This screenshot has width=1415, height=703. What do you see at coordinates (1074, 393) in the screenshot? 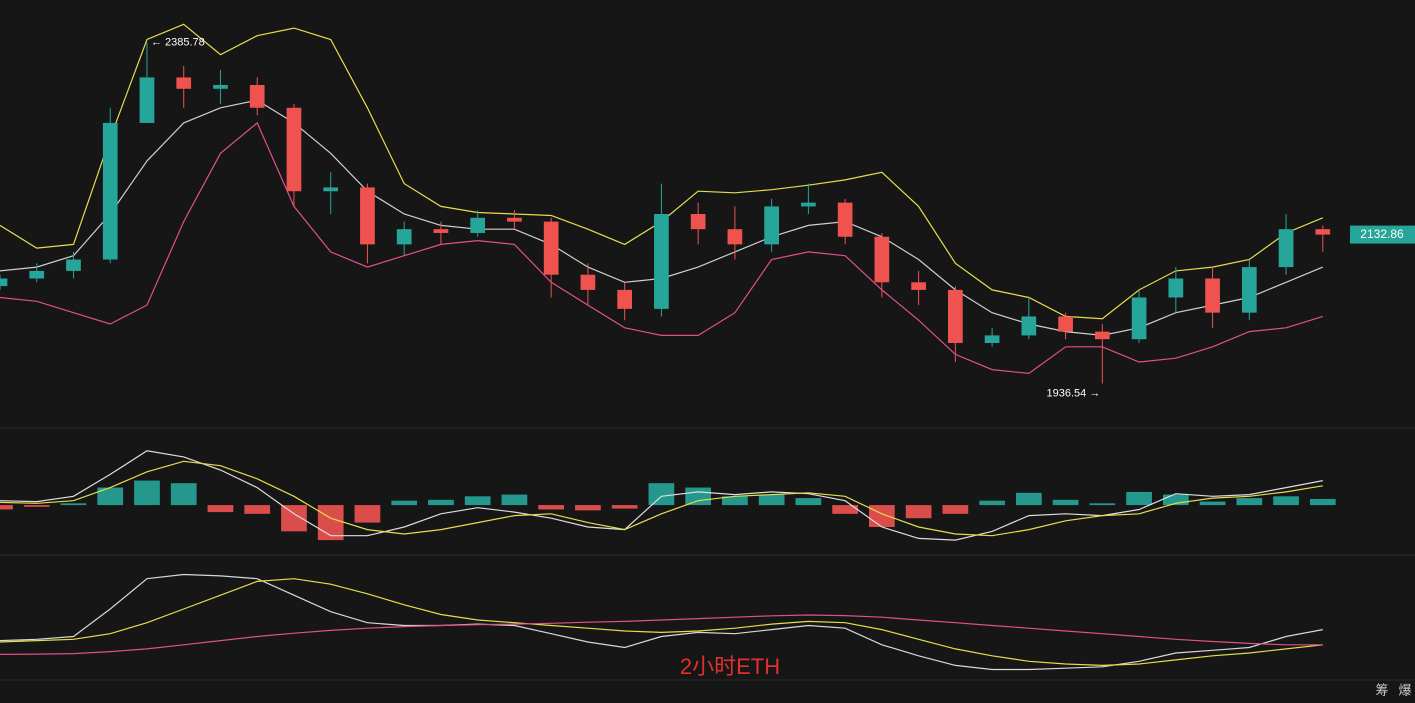
I see `low-label: 1936.54 →` at bounding box center [1074, 393].